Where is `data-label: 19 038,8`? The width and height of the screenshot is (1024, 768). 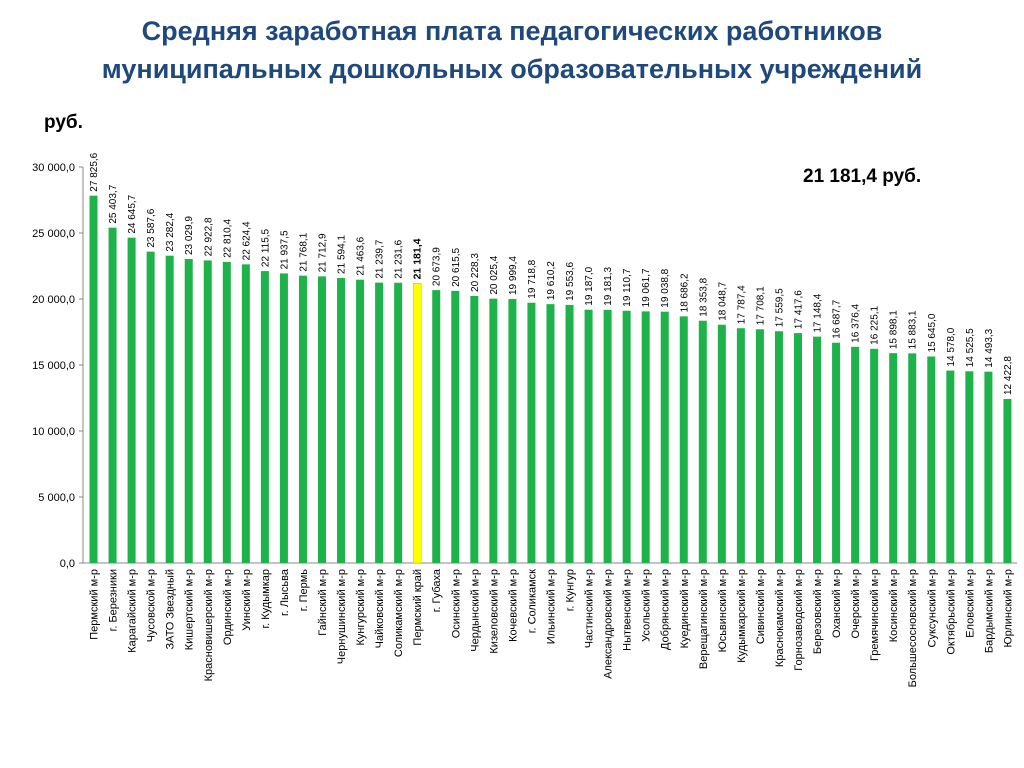
data-label: 19 038,8 is located at coordinates (665, 287).